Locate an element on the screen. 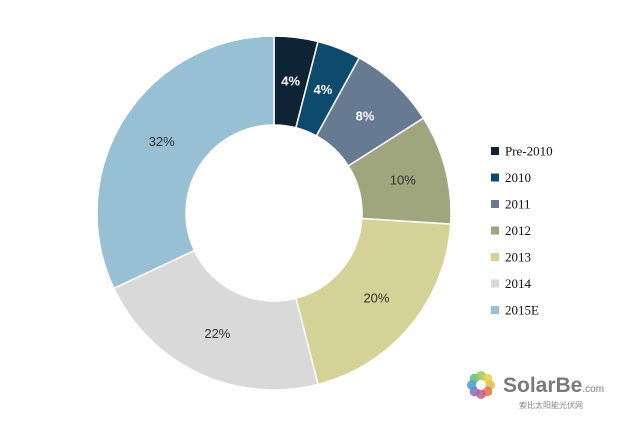 The width and height of the screenshot is (620, 426). legend-label-2010: 2010 is located at coordinates (518, 177).